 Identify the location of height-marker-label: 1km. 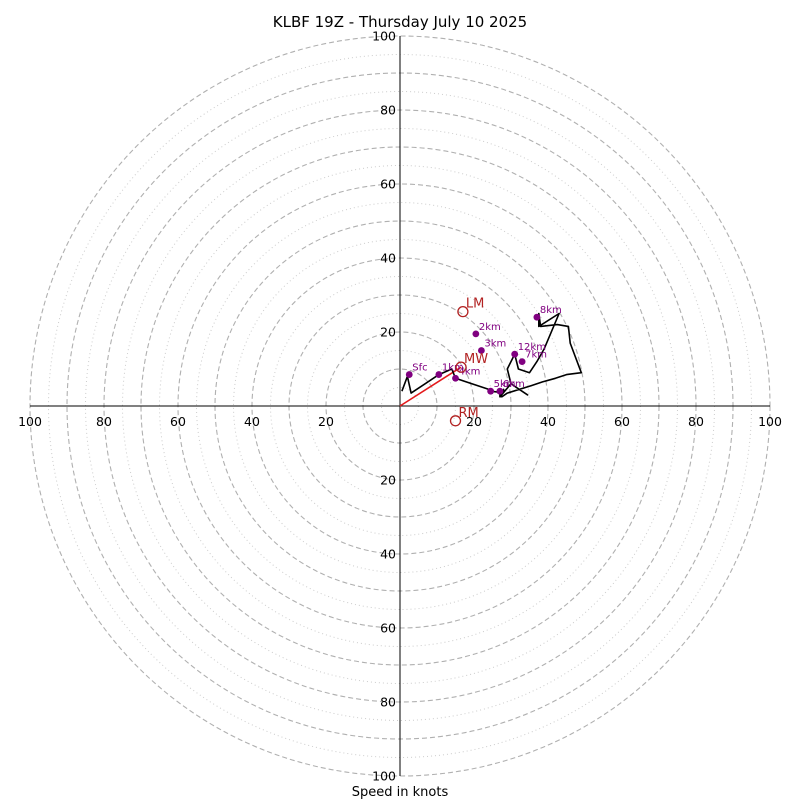
(453, 368).